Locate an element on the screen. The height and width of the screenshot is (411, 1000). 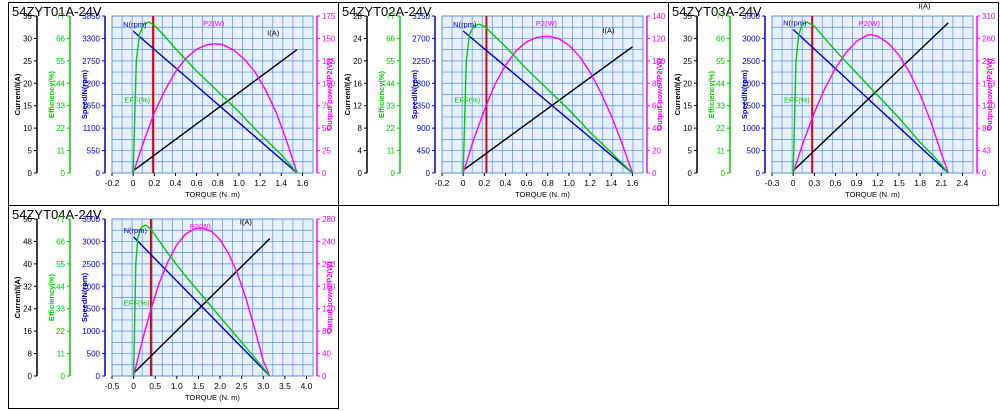
x-axis-title: TORQUE (N. m) is located at coordinates (212, 194).